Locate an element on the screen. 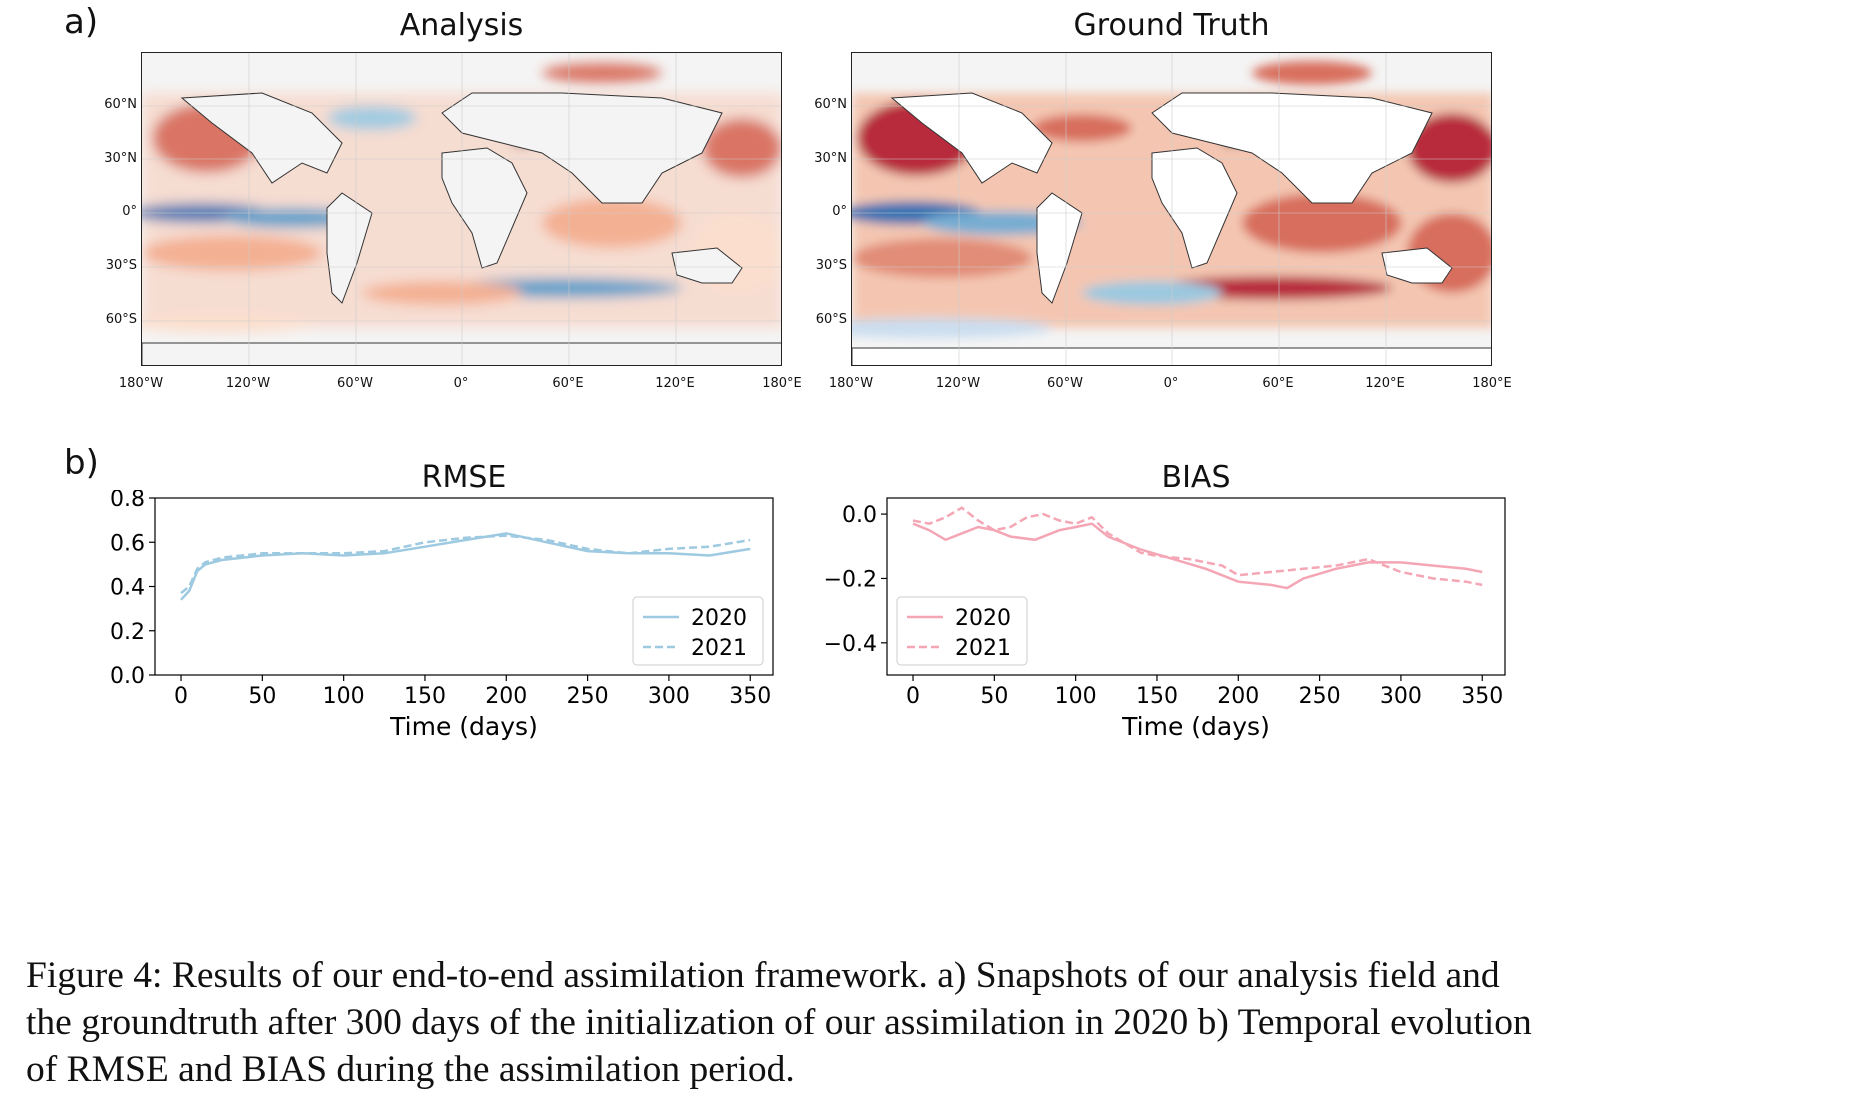 The width and height of the screenshot is (1856, 1114). y-tick-label: −0.4 is located at coordinates (850, 644).